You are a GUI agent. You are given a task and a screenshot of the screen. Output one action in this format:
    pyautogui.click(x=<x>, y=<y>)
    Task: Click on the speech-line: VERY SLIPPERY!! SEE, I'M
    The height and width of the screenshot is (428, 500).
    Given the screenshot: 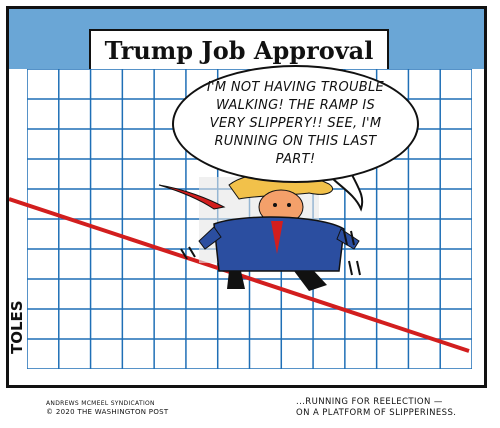 What is the action you would take?
    pyautogui.click(x=295, y=123)
    